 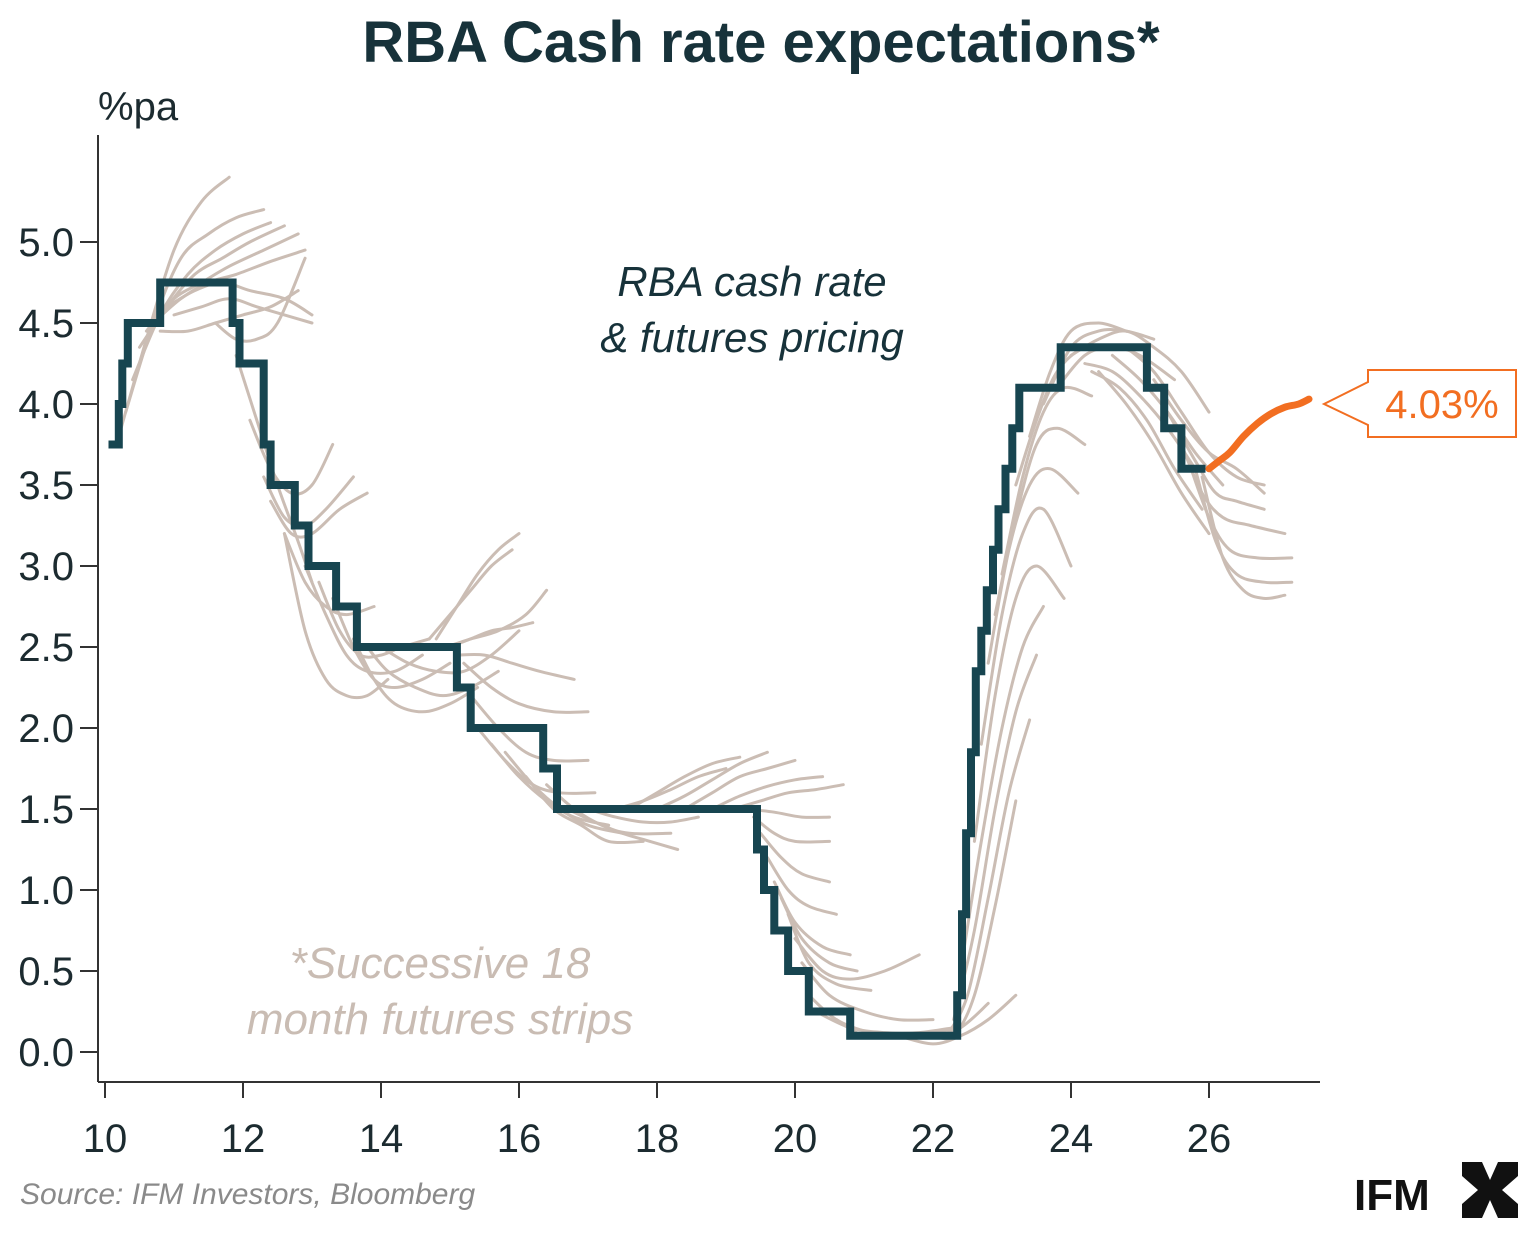 What do you see at coordinates (138, 107) in the screenshot?
I see `y-axis-label: %pa` at bounding box center [138, 107].